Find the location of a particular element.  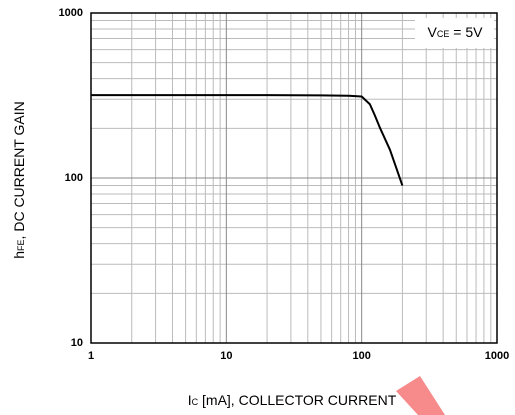

annotation-main: V is located at coordinates (433, 32).